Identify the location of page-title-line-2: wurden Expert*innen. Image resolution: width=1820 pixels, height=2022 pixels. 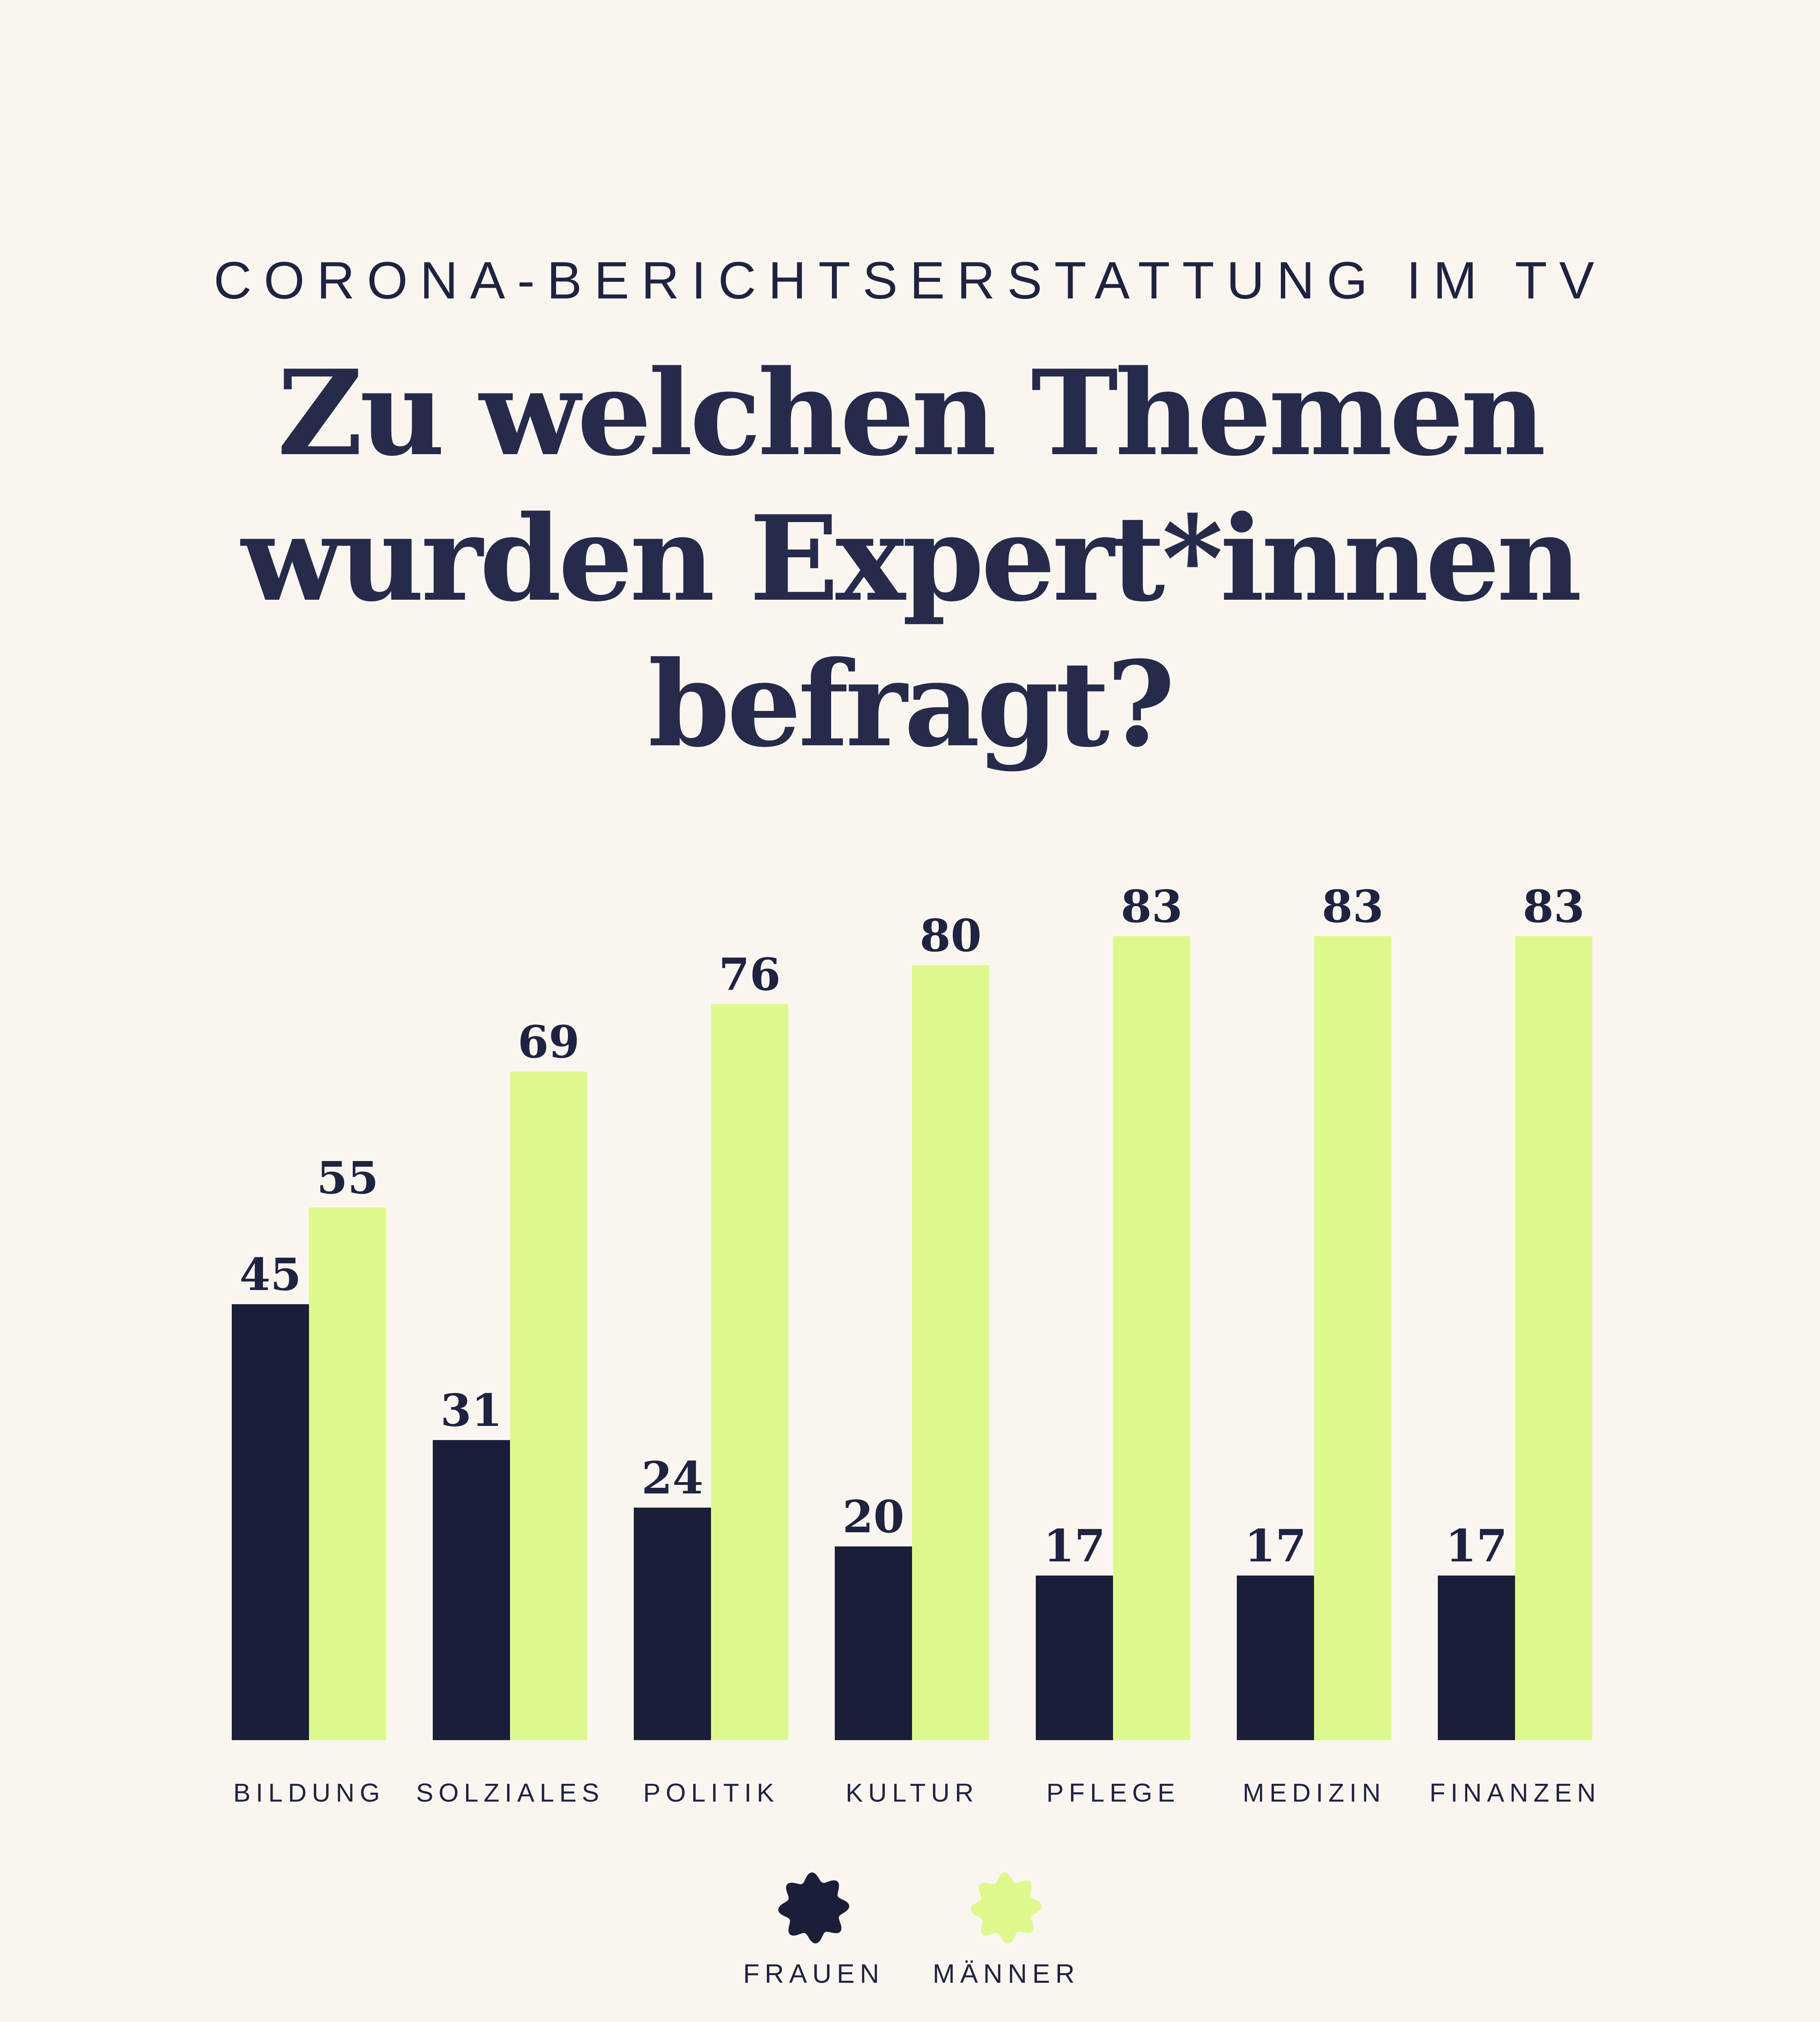
(911, 559).